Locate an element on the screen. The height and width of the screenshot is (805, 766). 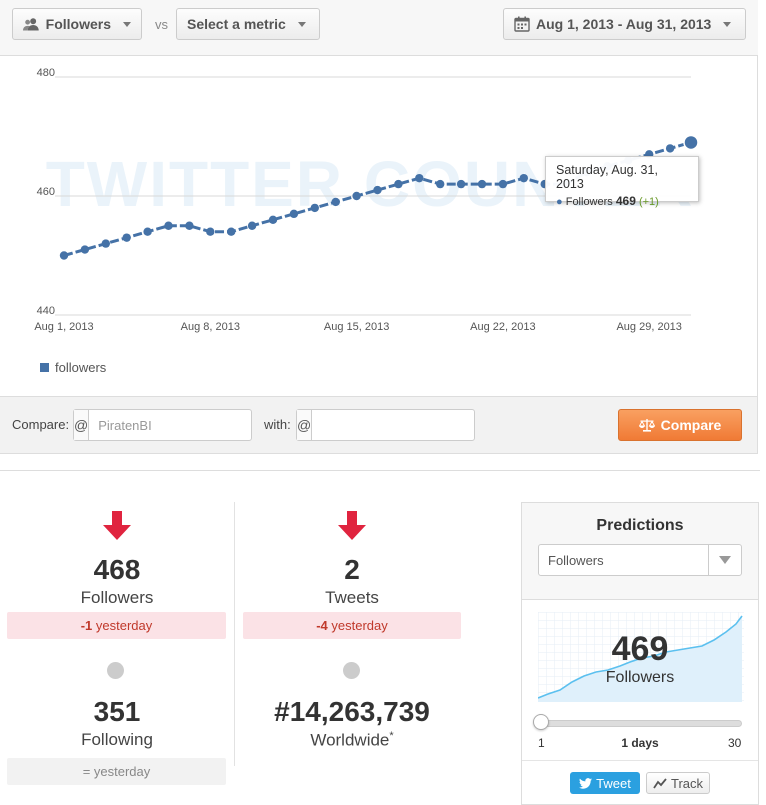
tweets-count: 2 is located at coordinates (352, 569).